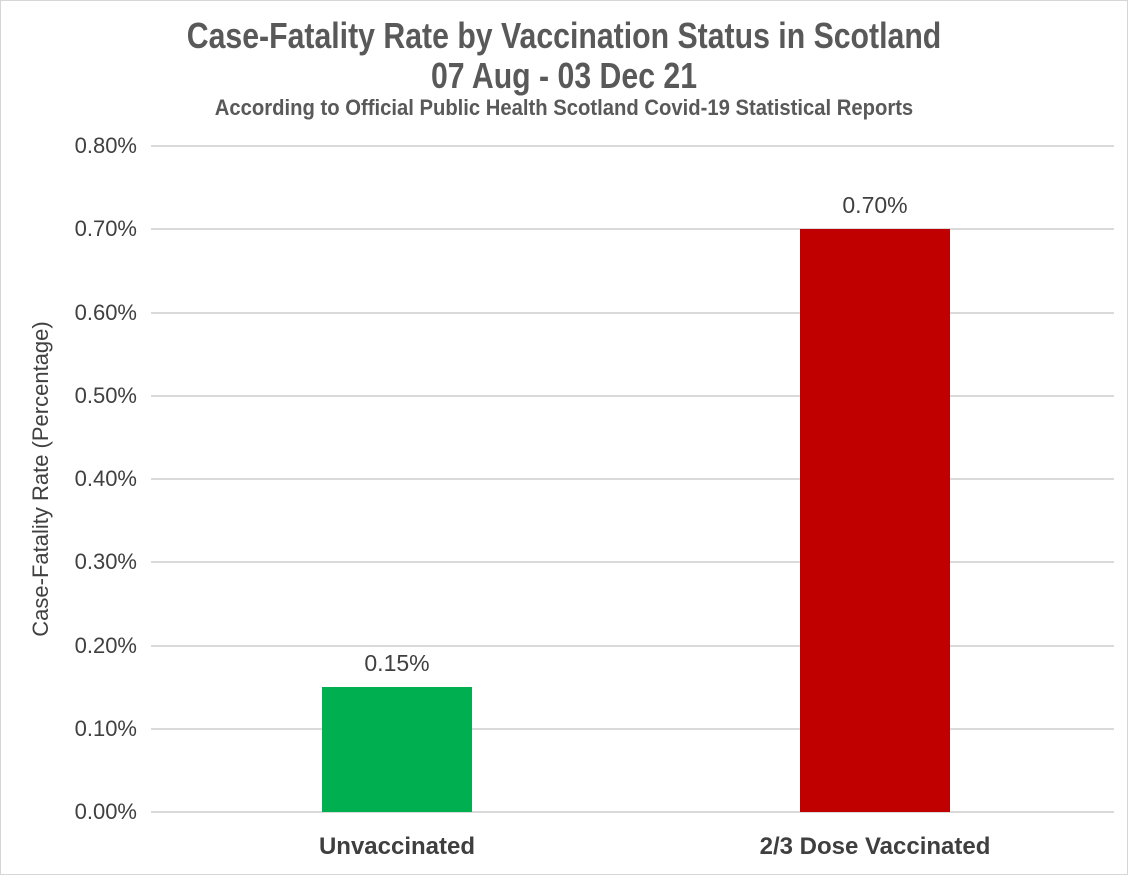  I want to click on y-axis-tick-0.80%, so click(154, 146).